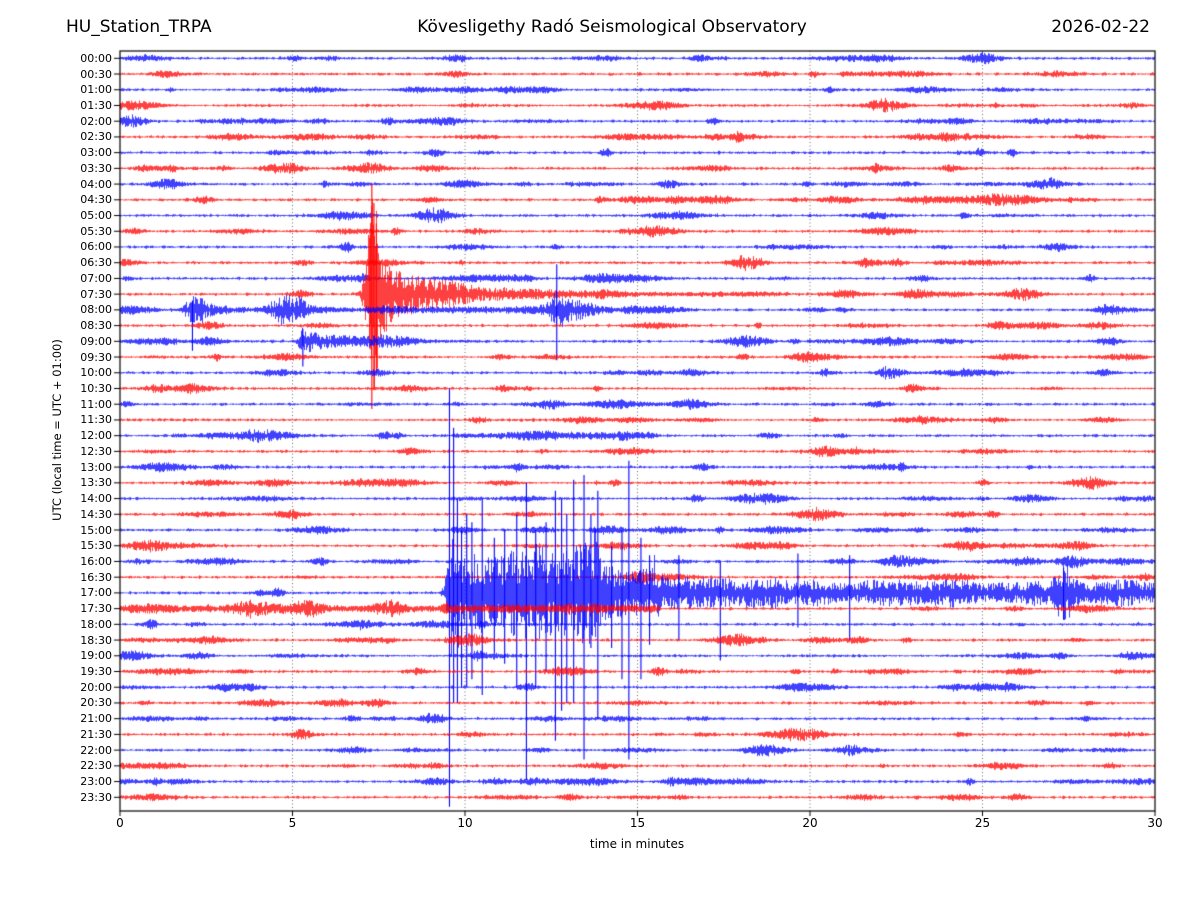 The height and width of the screenshot is (900, 1200). What do you see at coordinates (96, 105) in the screenshot?
I see `row-time-label: 01:30` at bounding box center [96, 105].